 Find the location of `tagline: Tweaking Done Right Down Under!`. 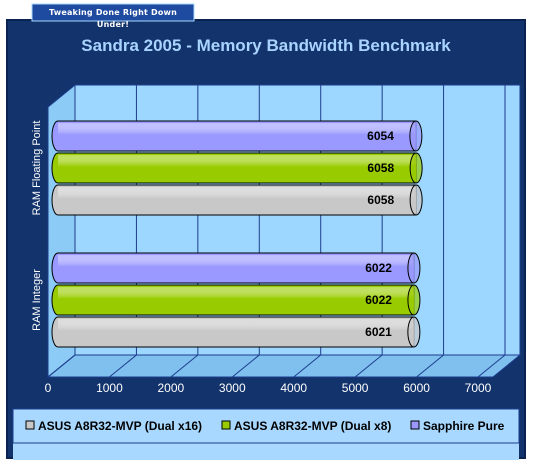

tagline: Tweaking Done Right Down Under! is located at coordinates (113, 18).